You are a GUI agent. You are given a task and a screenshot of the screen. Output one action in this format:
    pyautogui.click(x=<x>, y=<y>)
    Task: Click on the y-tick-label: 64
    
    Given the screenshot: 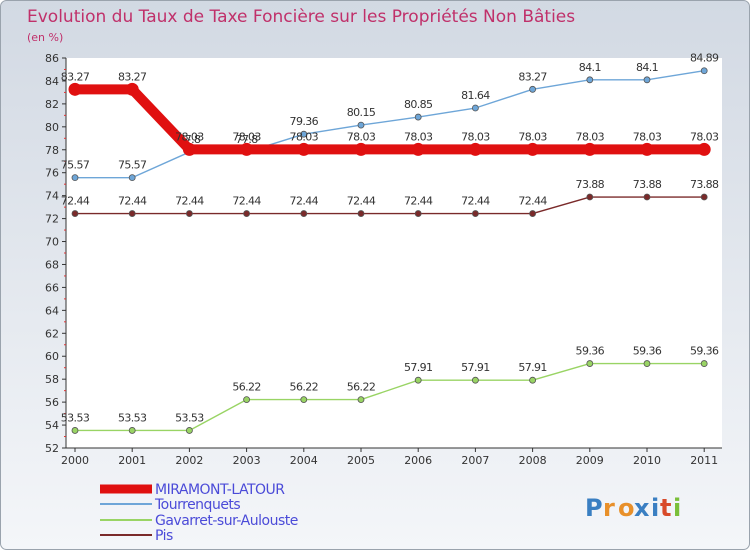 What is the action you would take?
    pyautogui.click(x=52, y=310)
    